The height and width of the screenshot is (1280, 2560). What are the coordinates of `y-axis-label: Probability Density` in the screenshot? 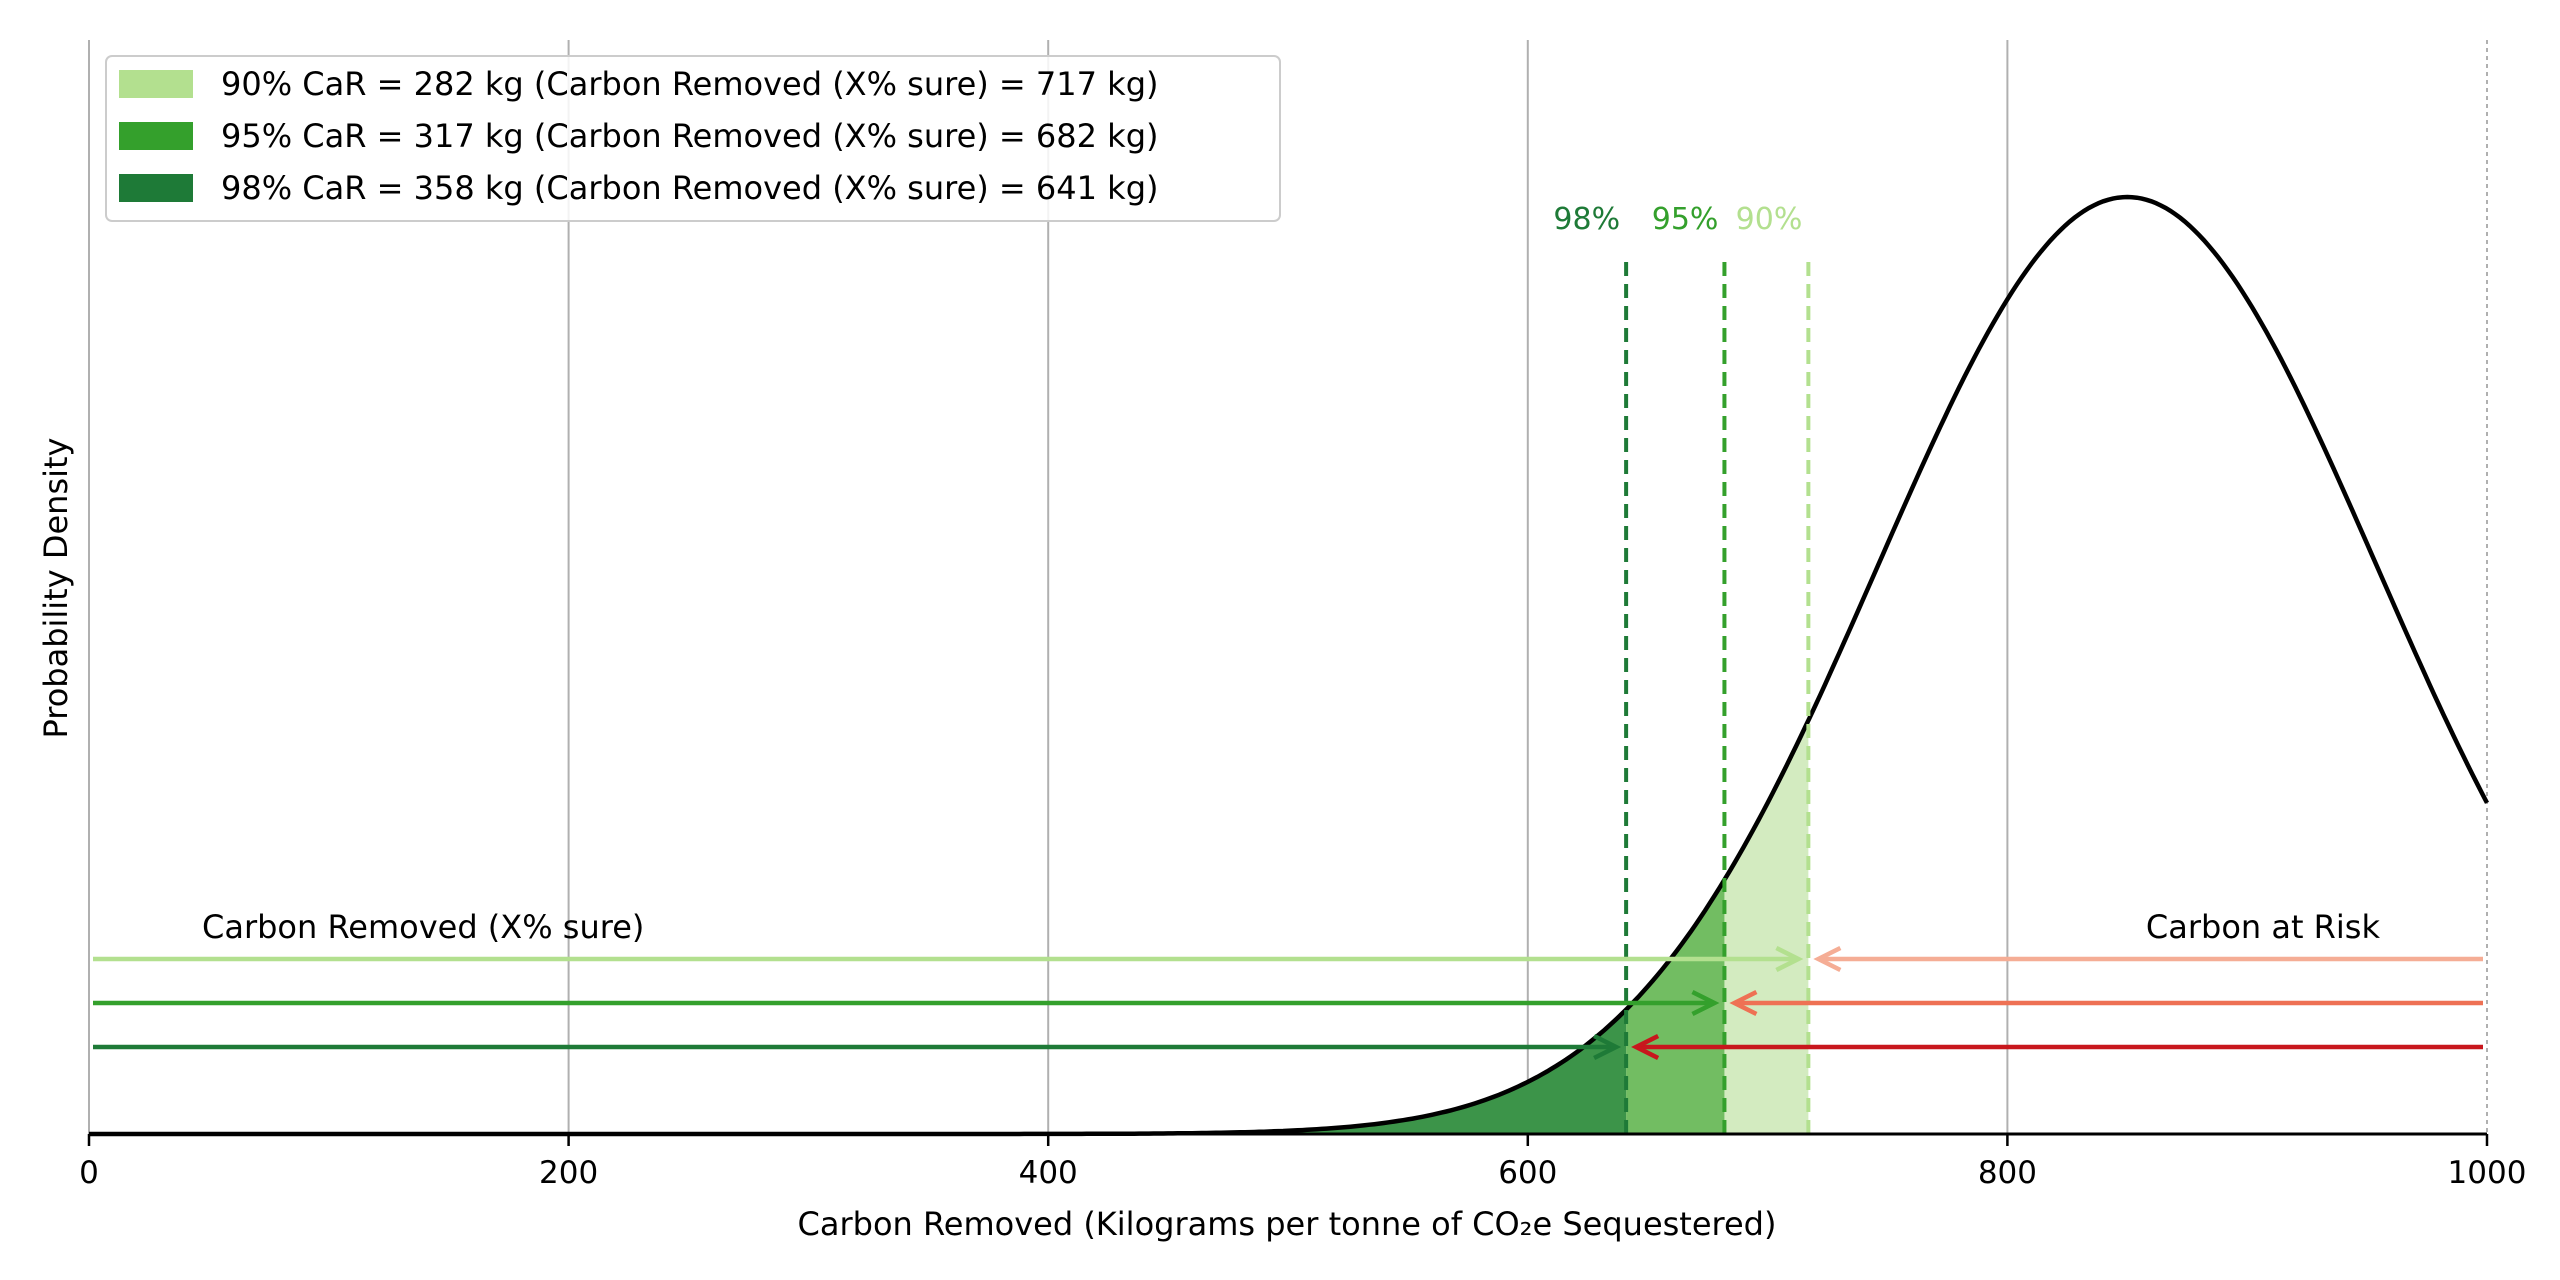 It's located at (56, 588).